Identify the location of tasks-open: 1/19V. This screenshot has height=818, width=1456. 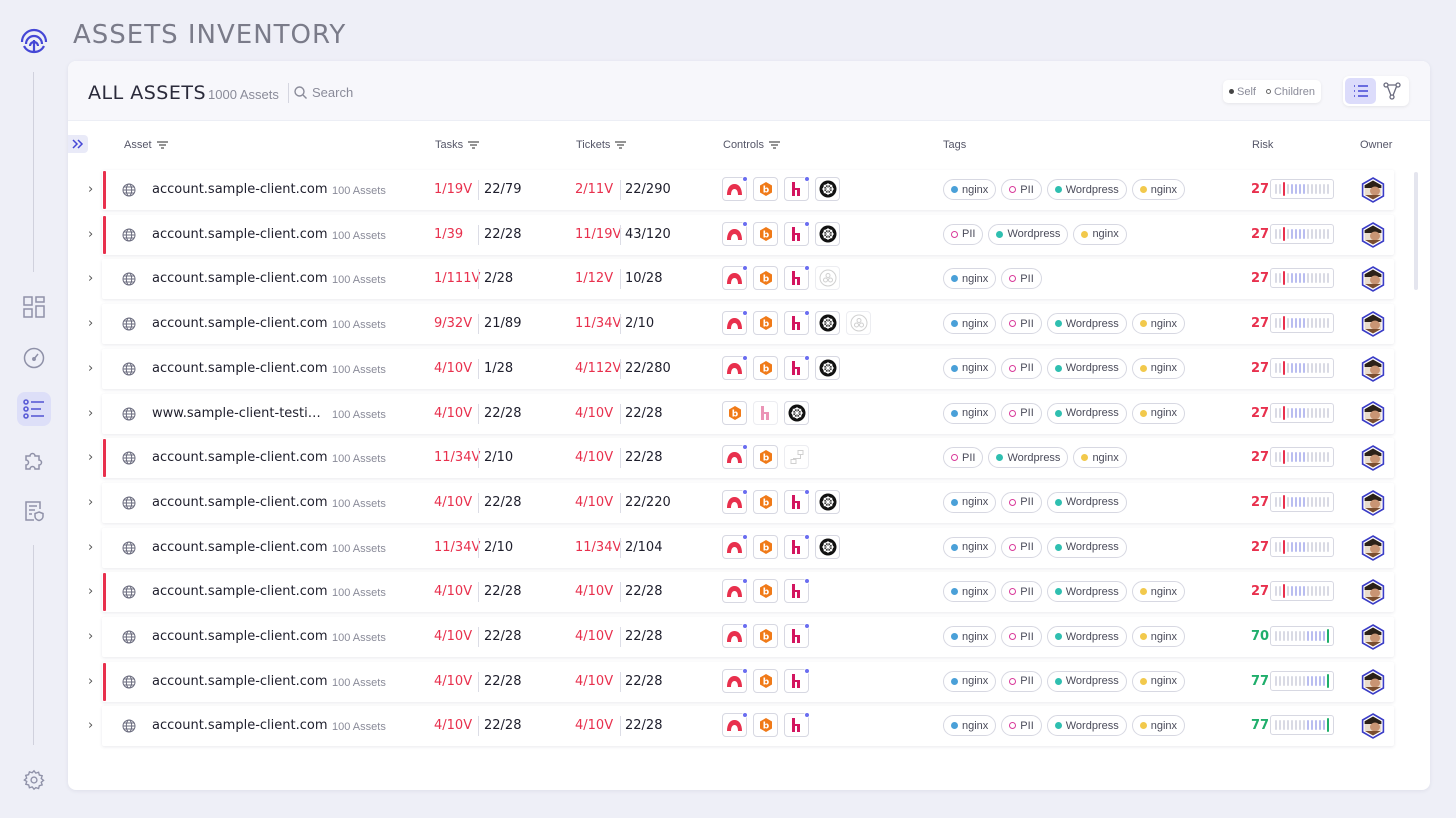
(453, 189).